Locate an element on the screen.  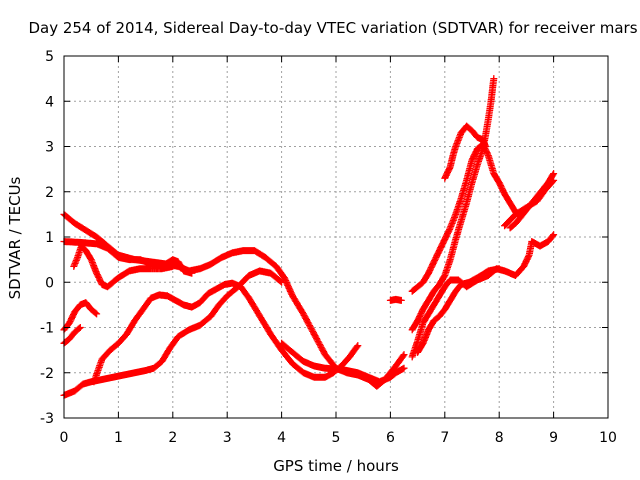
y-tick-label: 0 is located at coordinates (49, 283).